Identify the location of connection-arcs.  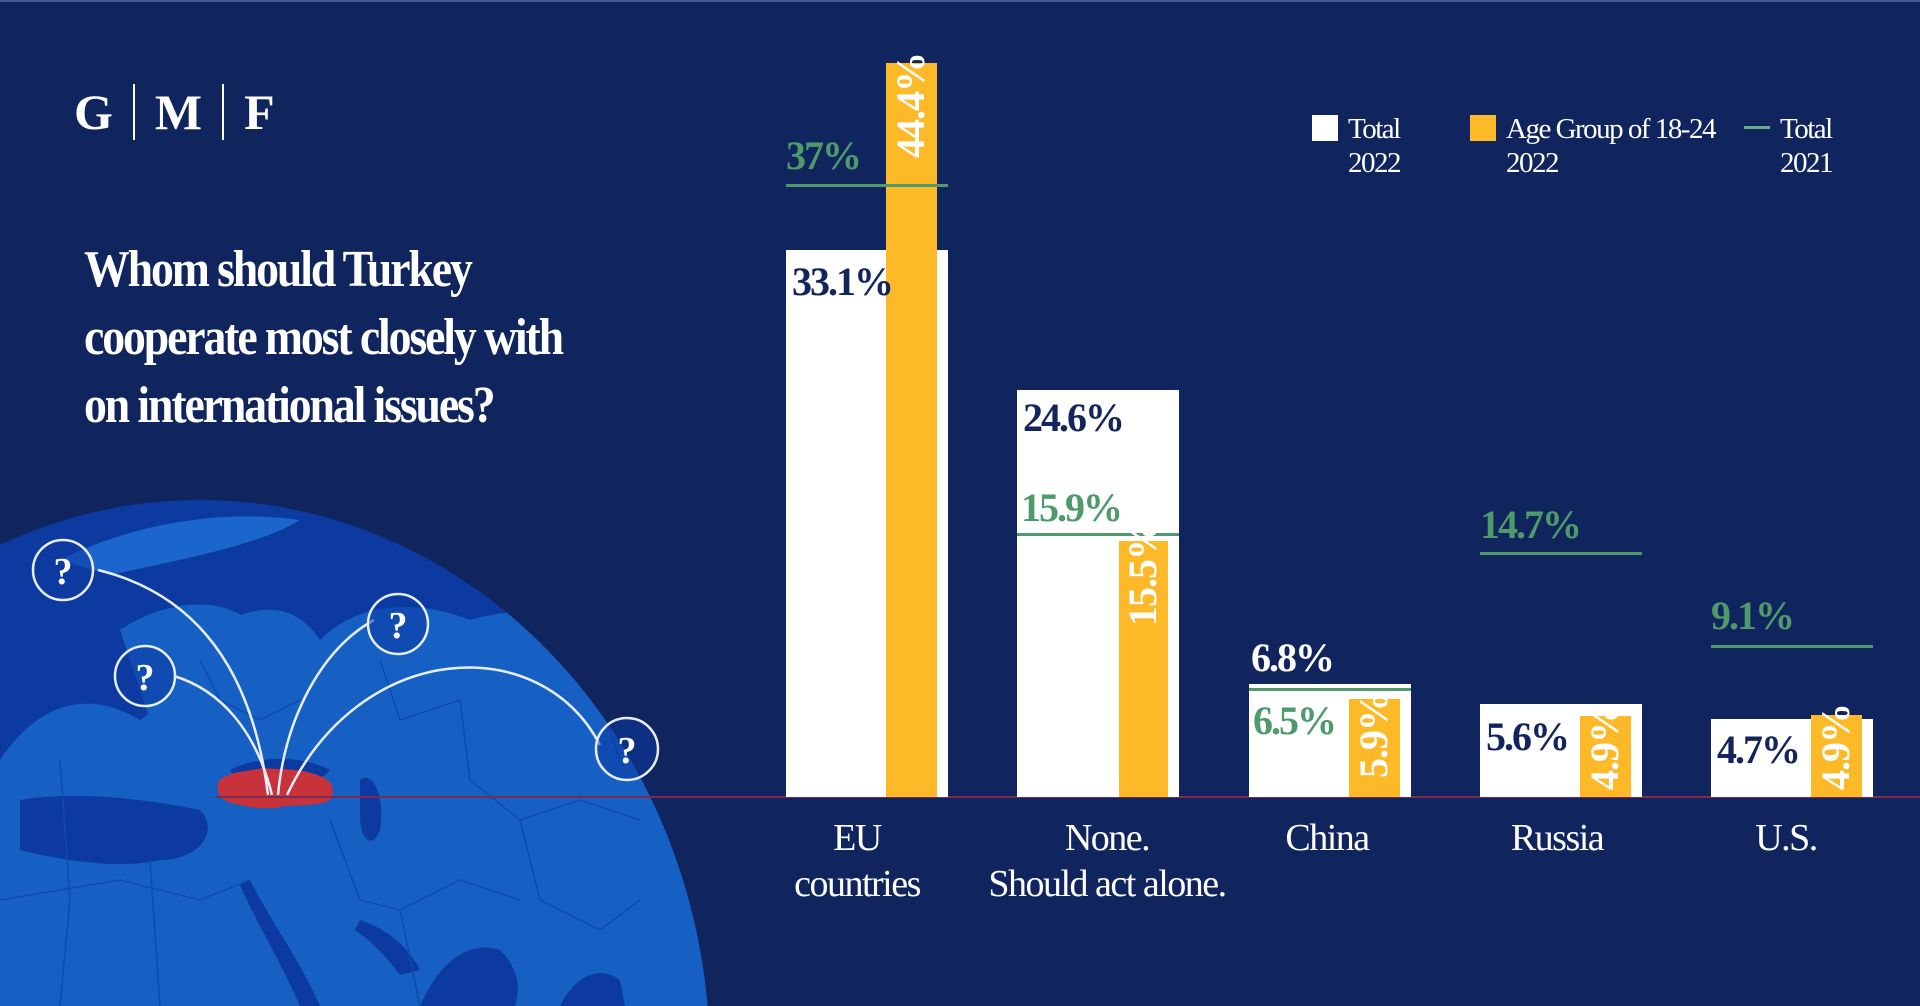
(349, 682).